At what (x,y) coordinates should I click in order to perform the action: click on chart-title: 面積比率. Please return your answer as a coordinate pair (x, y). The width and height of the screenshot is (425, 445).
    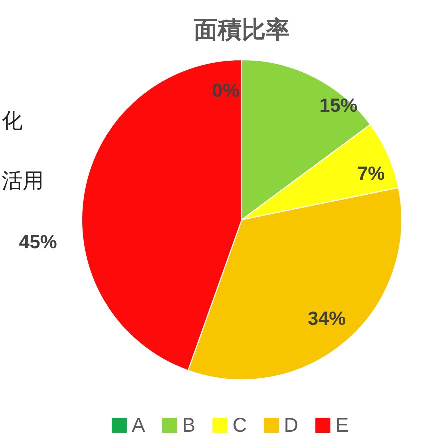
    Looking at the image, I should click on (241, 30).